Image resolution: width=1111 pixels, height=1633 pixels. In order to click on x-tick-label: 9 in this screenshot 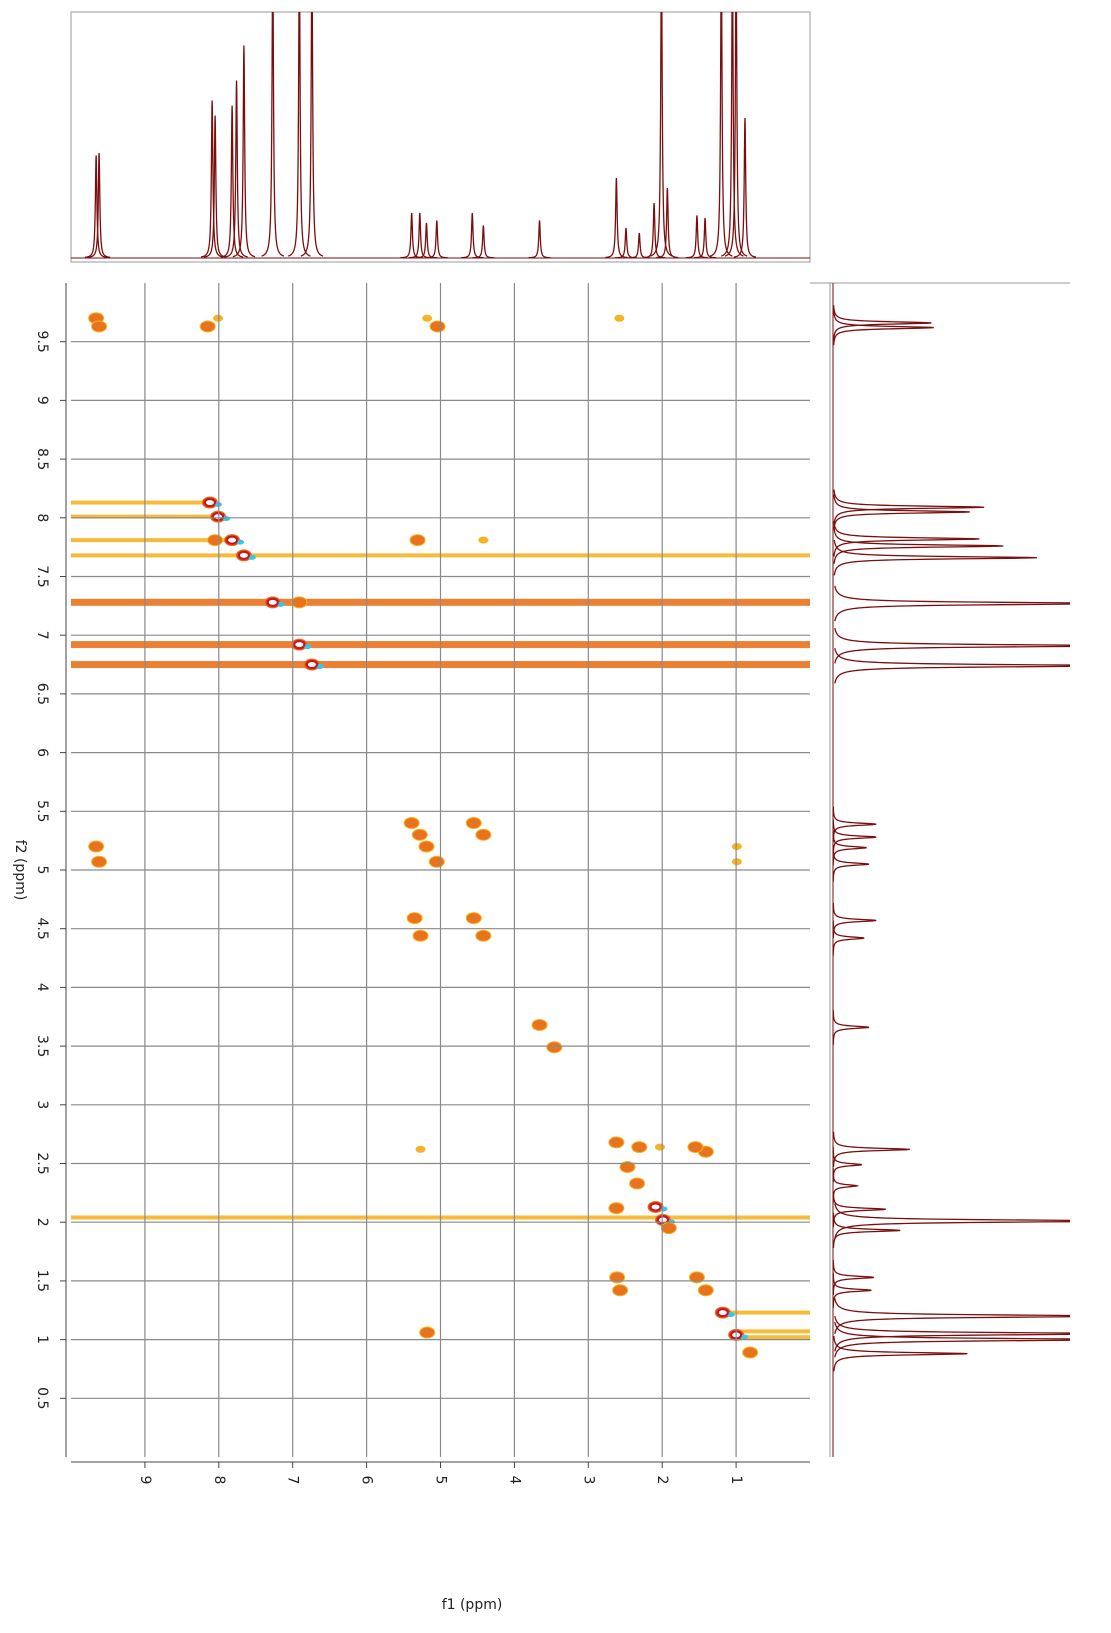, I will do `click(145, 1480)`.